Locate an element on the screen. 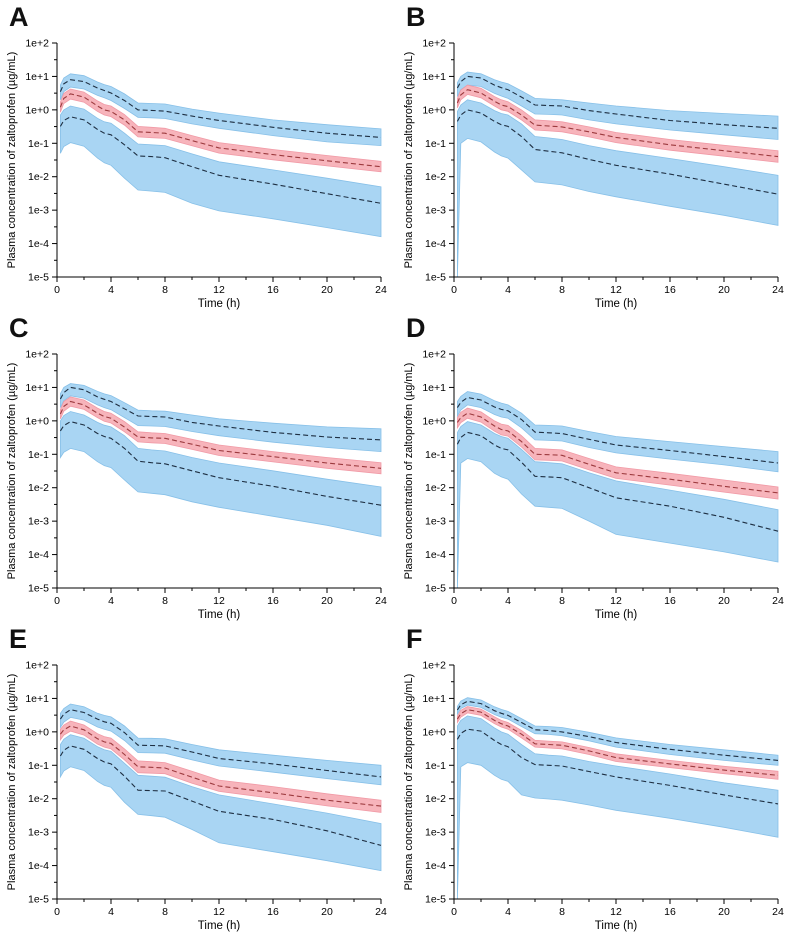 Image resolution: width=794 pixels, height=933 pixels. panel-c-label: C is located at coordinates (19, 328).